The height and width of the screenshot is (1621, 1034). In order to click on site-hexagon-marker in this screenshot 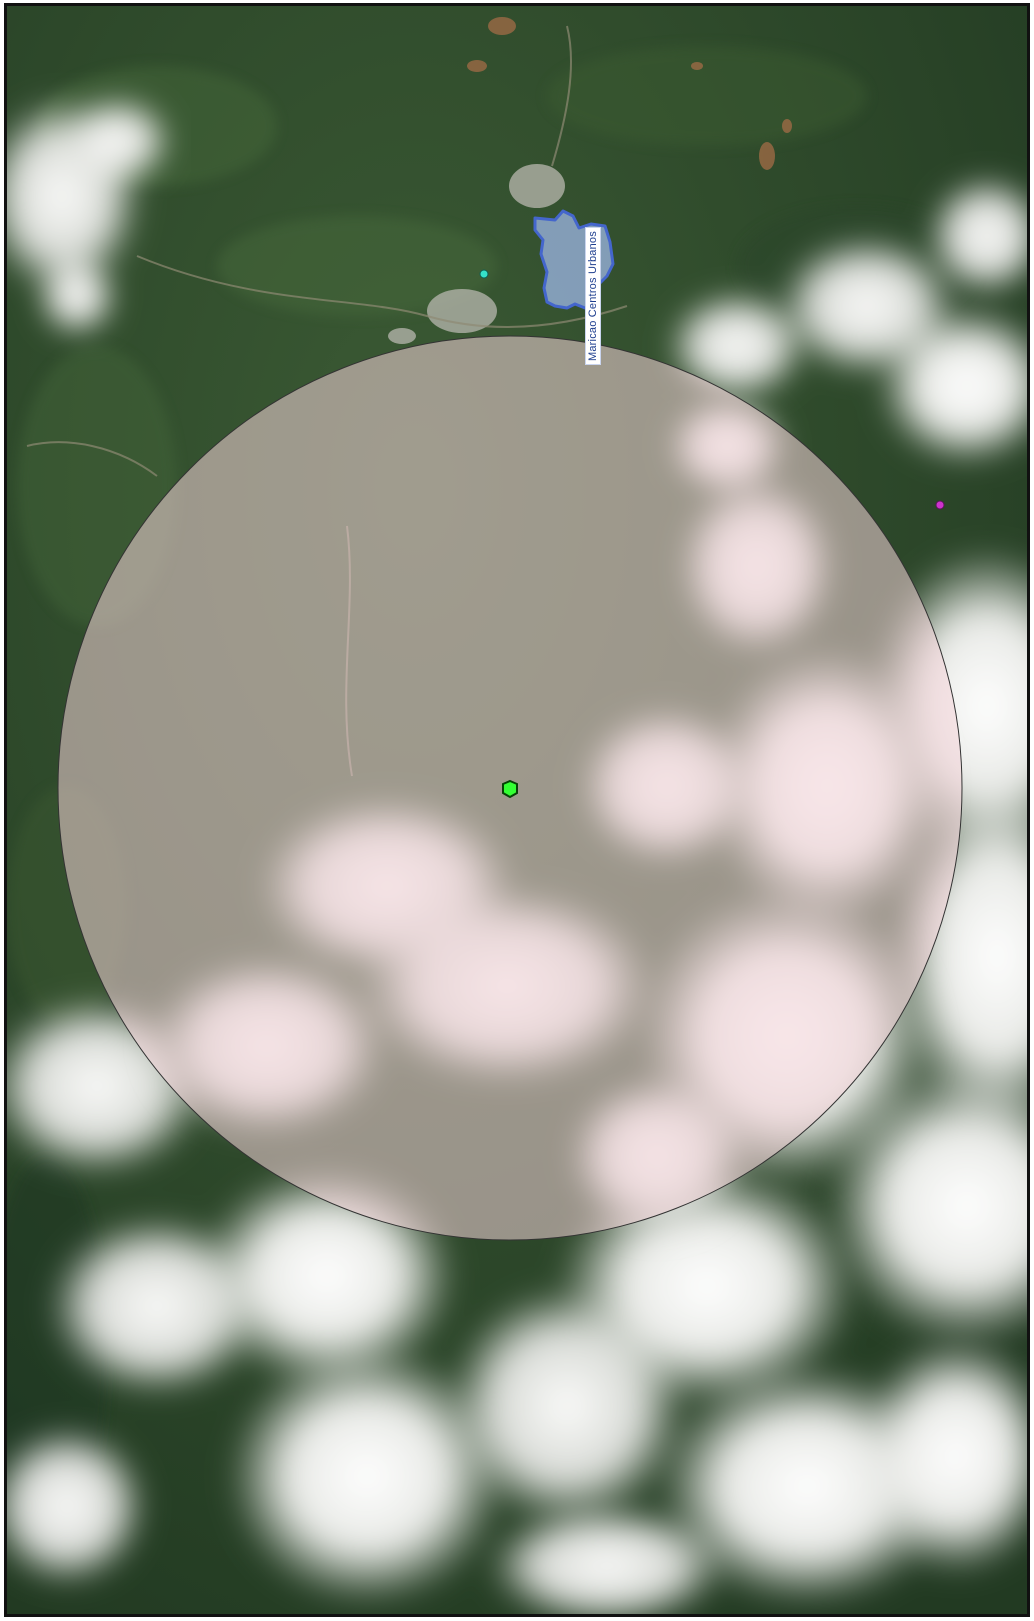, I will do `click(510, 789)`.